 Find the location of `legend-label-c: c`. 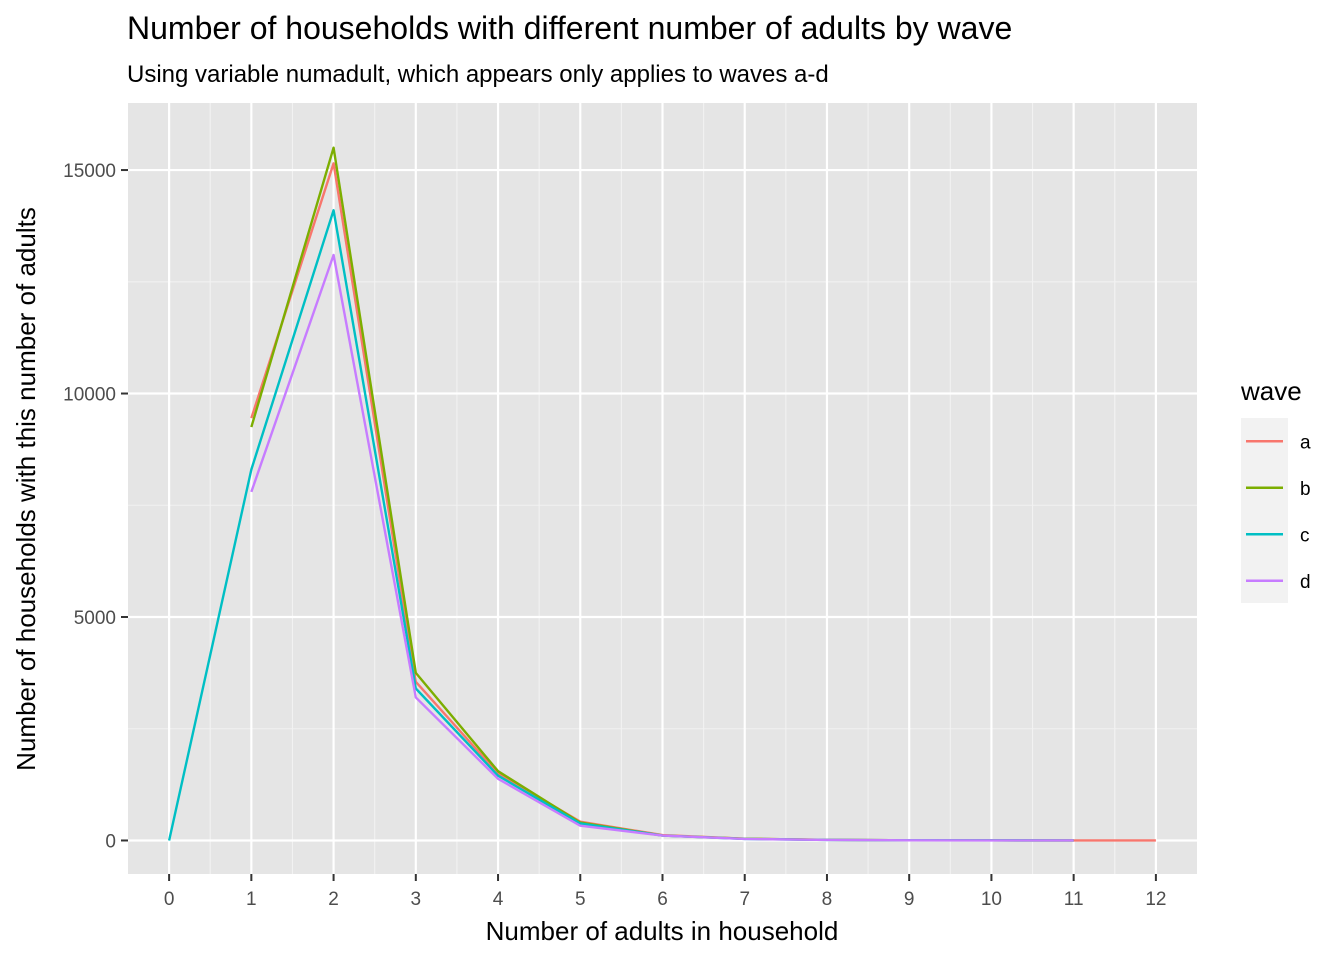

legend-label-c: c is located at coordinates (1305, 535).